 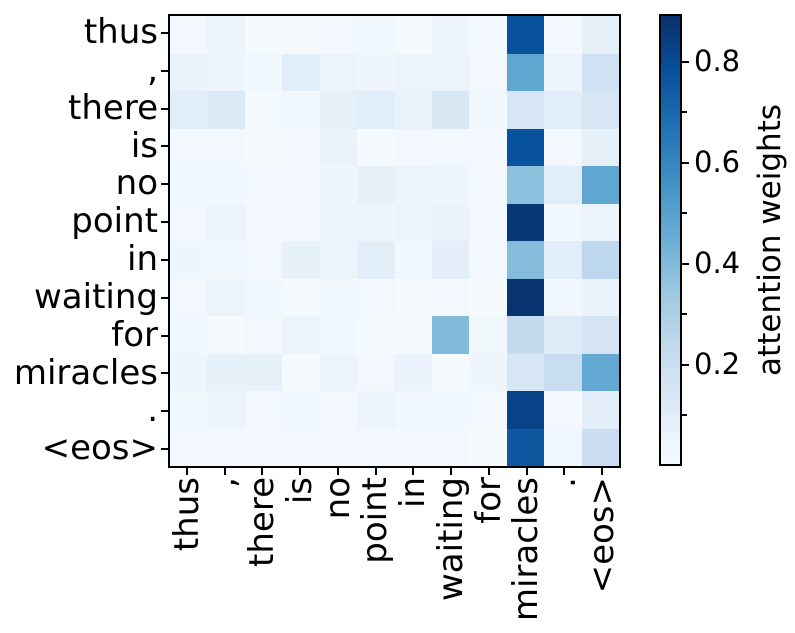 I want to click on colorbar-label-wrap: attention weights, so click(x=770, y=240).